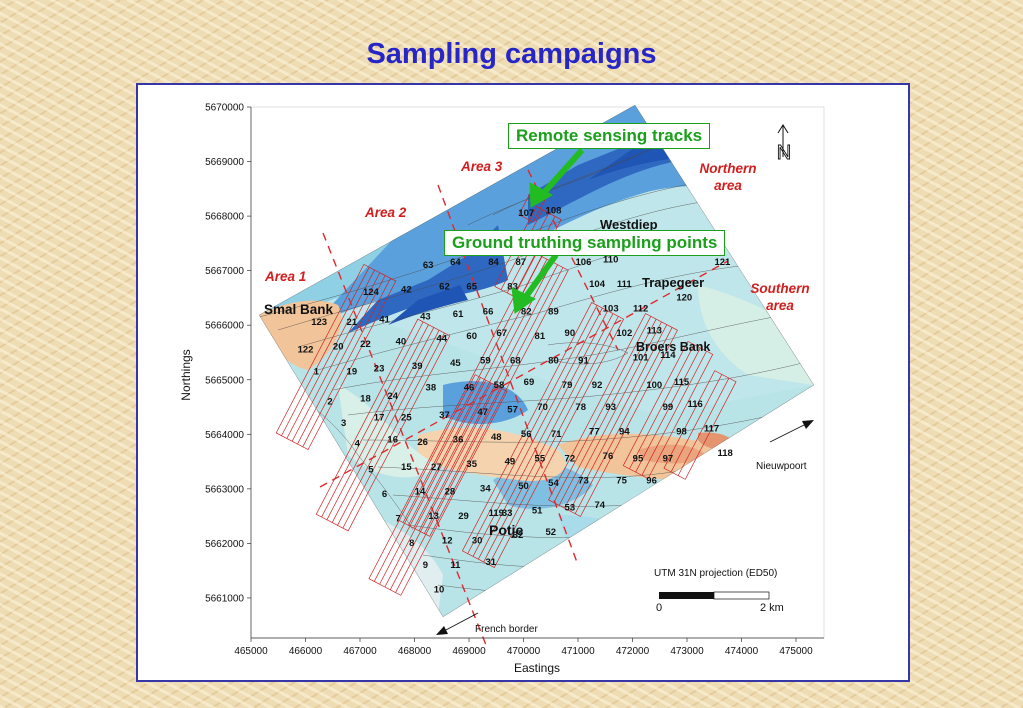 The width and height of the screenshot is (1023, 708). I want to click on nieuwpoort-label: Nieuwpoort, so click(781, 466).